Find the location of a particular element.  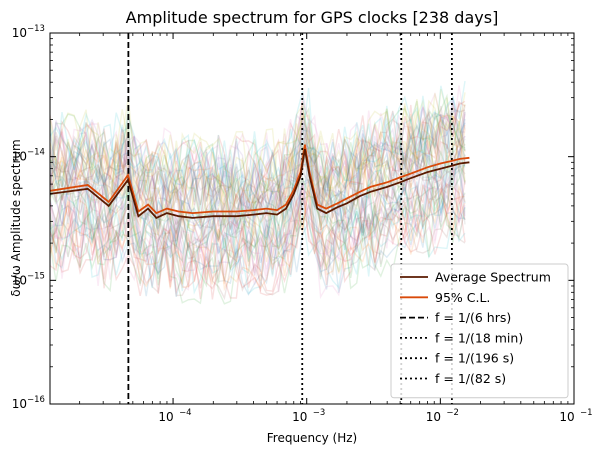

legend-label: f = 1/(18 min) is located at coordinates (479, 337).